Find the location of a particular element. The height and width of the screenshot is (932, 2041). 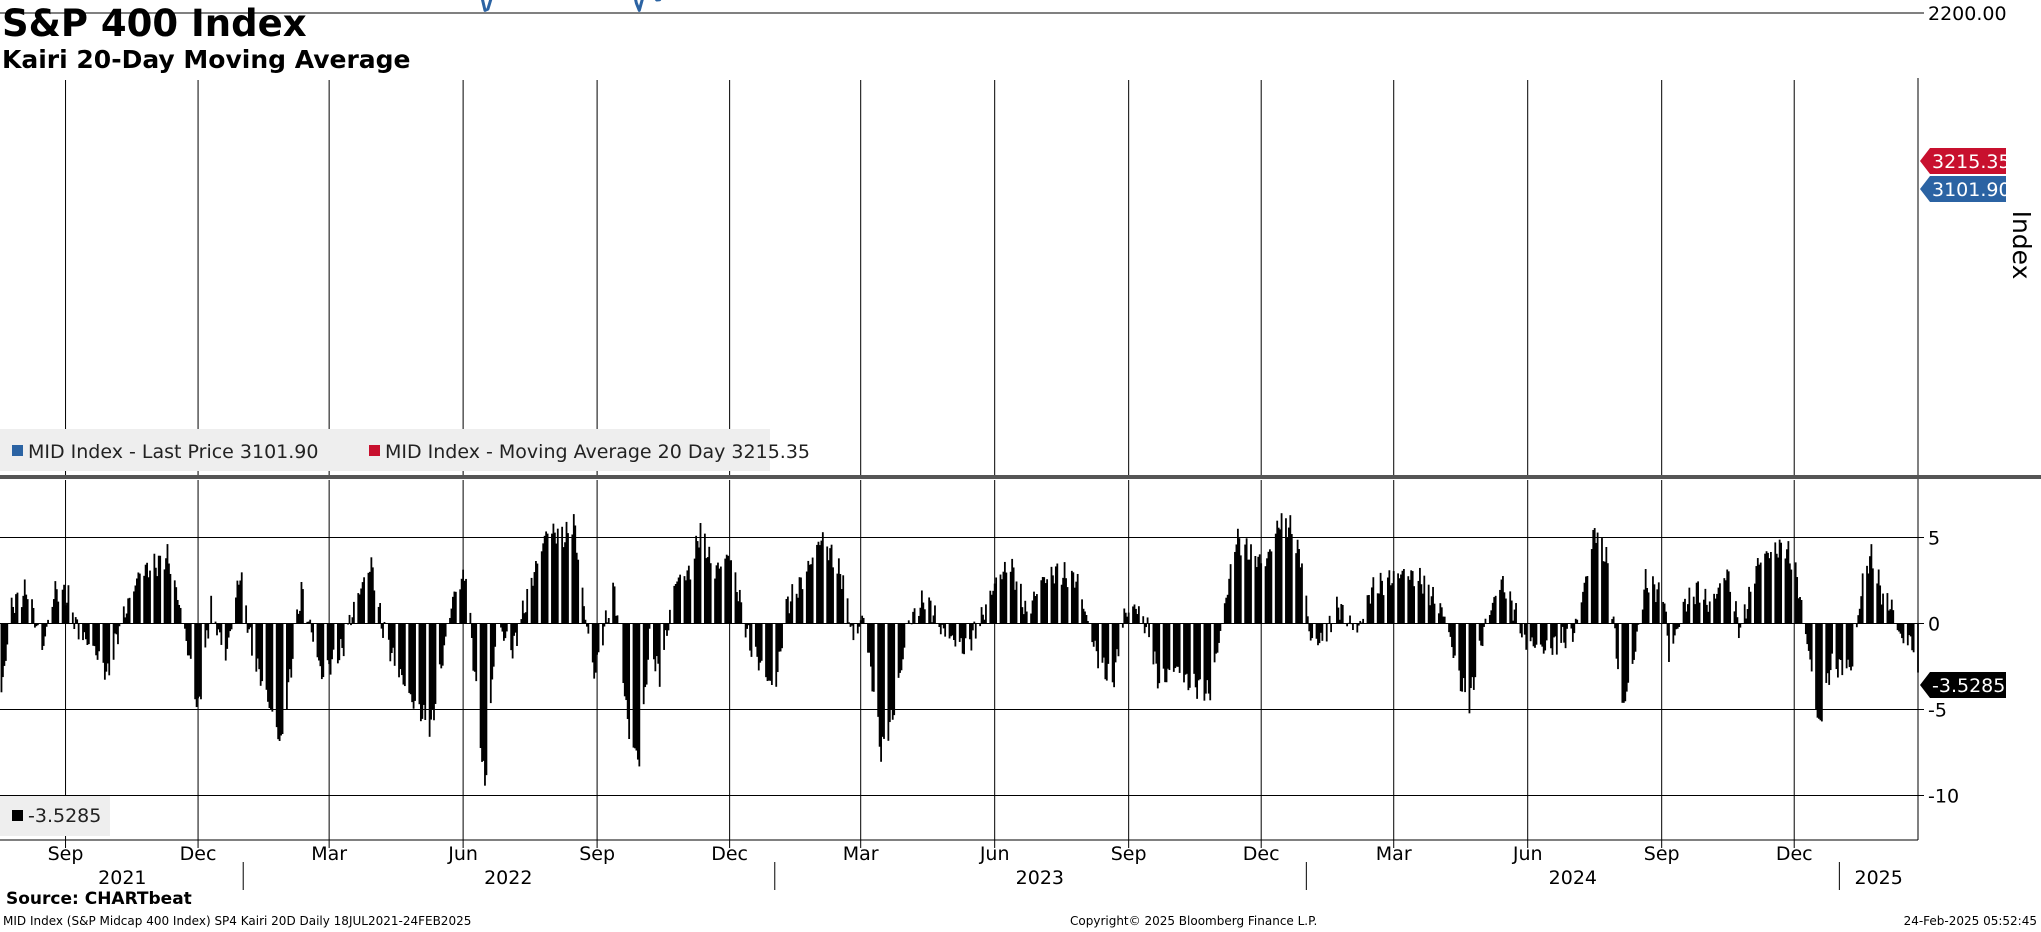

kairi-last-tag is located at coordinates (1963, 685).